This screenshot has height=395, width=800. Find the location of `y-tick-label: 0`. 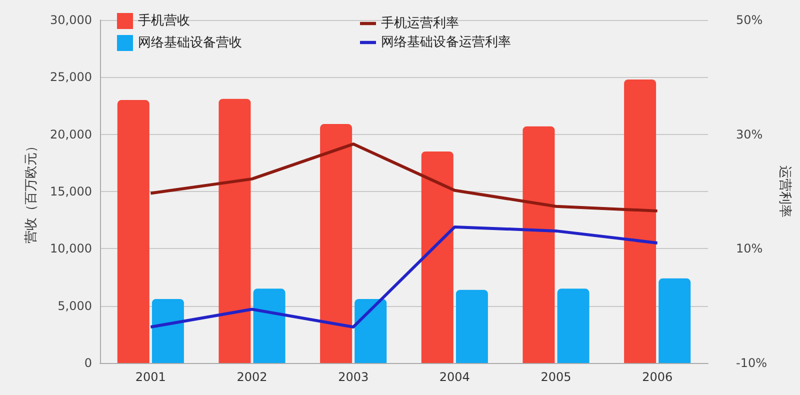

y-tick-label: 0 is located at coordinates (88, 363).